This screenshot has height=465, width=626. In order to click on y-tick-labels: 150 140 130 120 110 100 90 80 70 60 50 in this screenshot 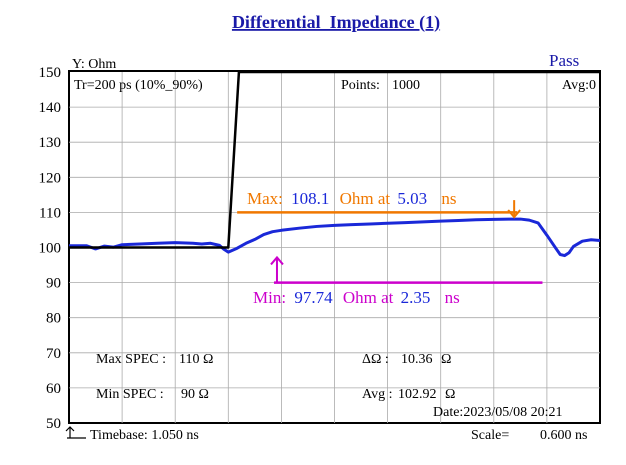, I will do `click(50, 248)`.